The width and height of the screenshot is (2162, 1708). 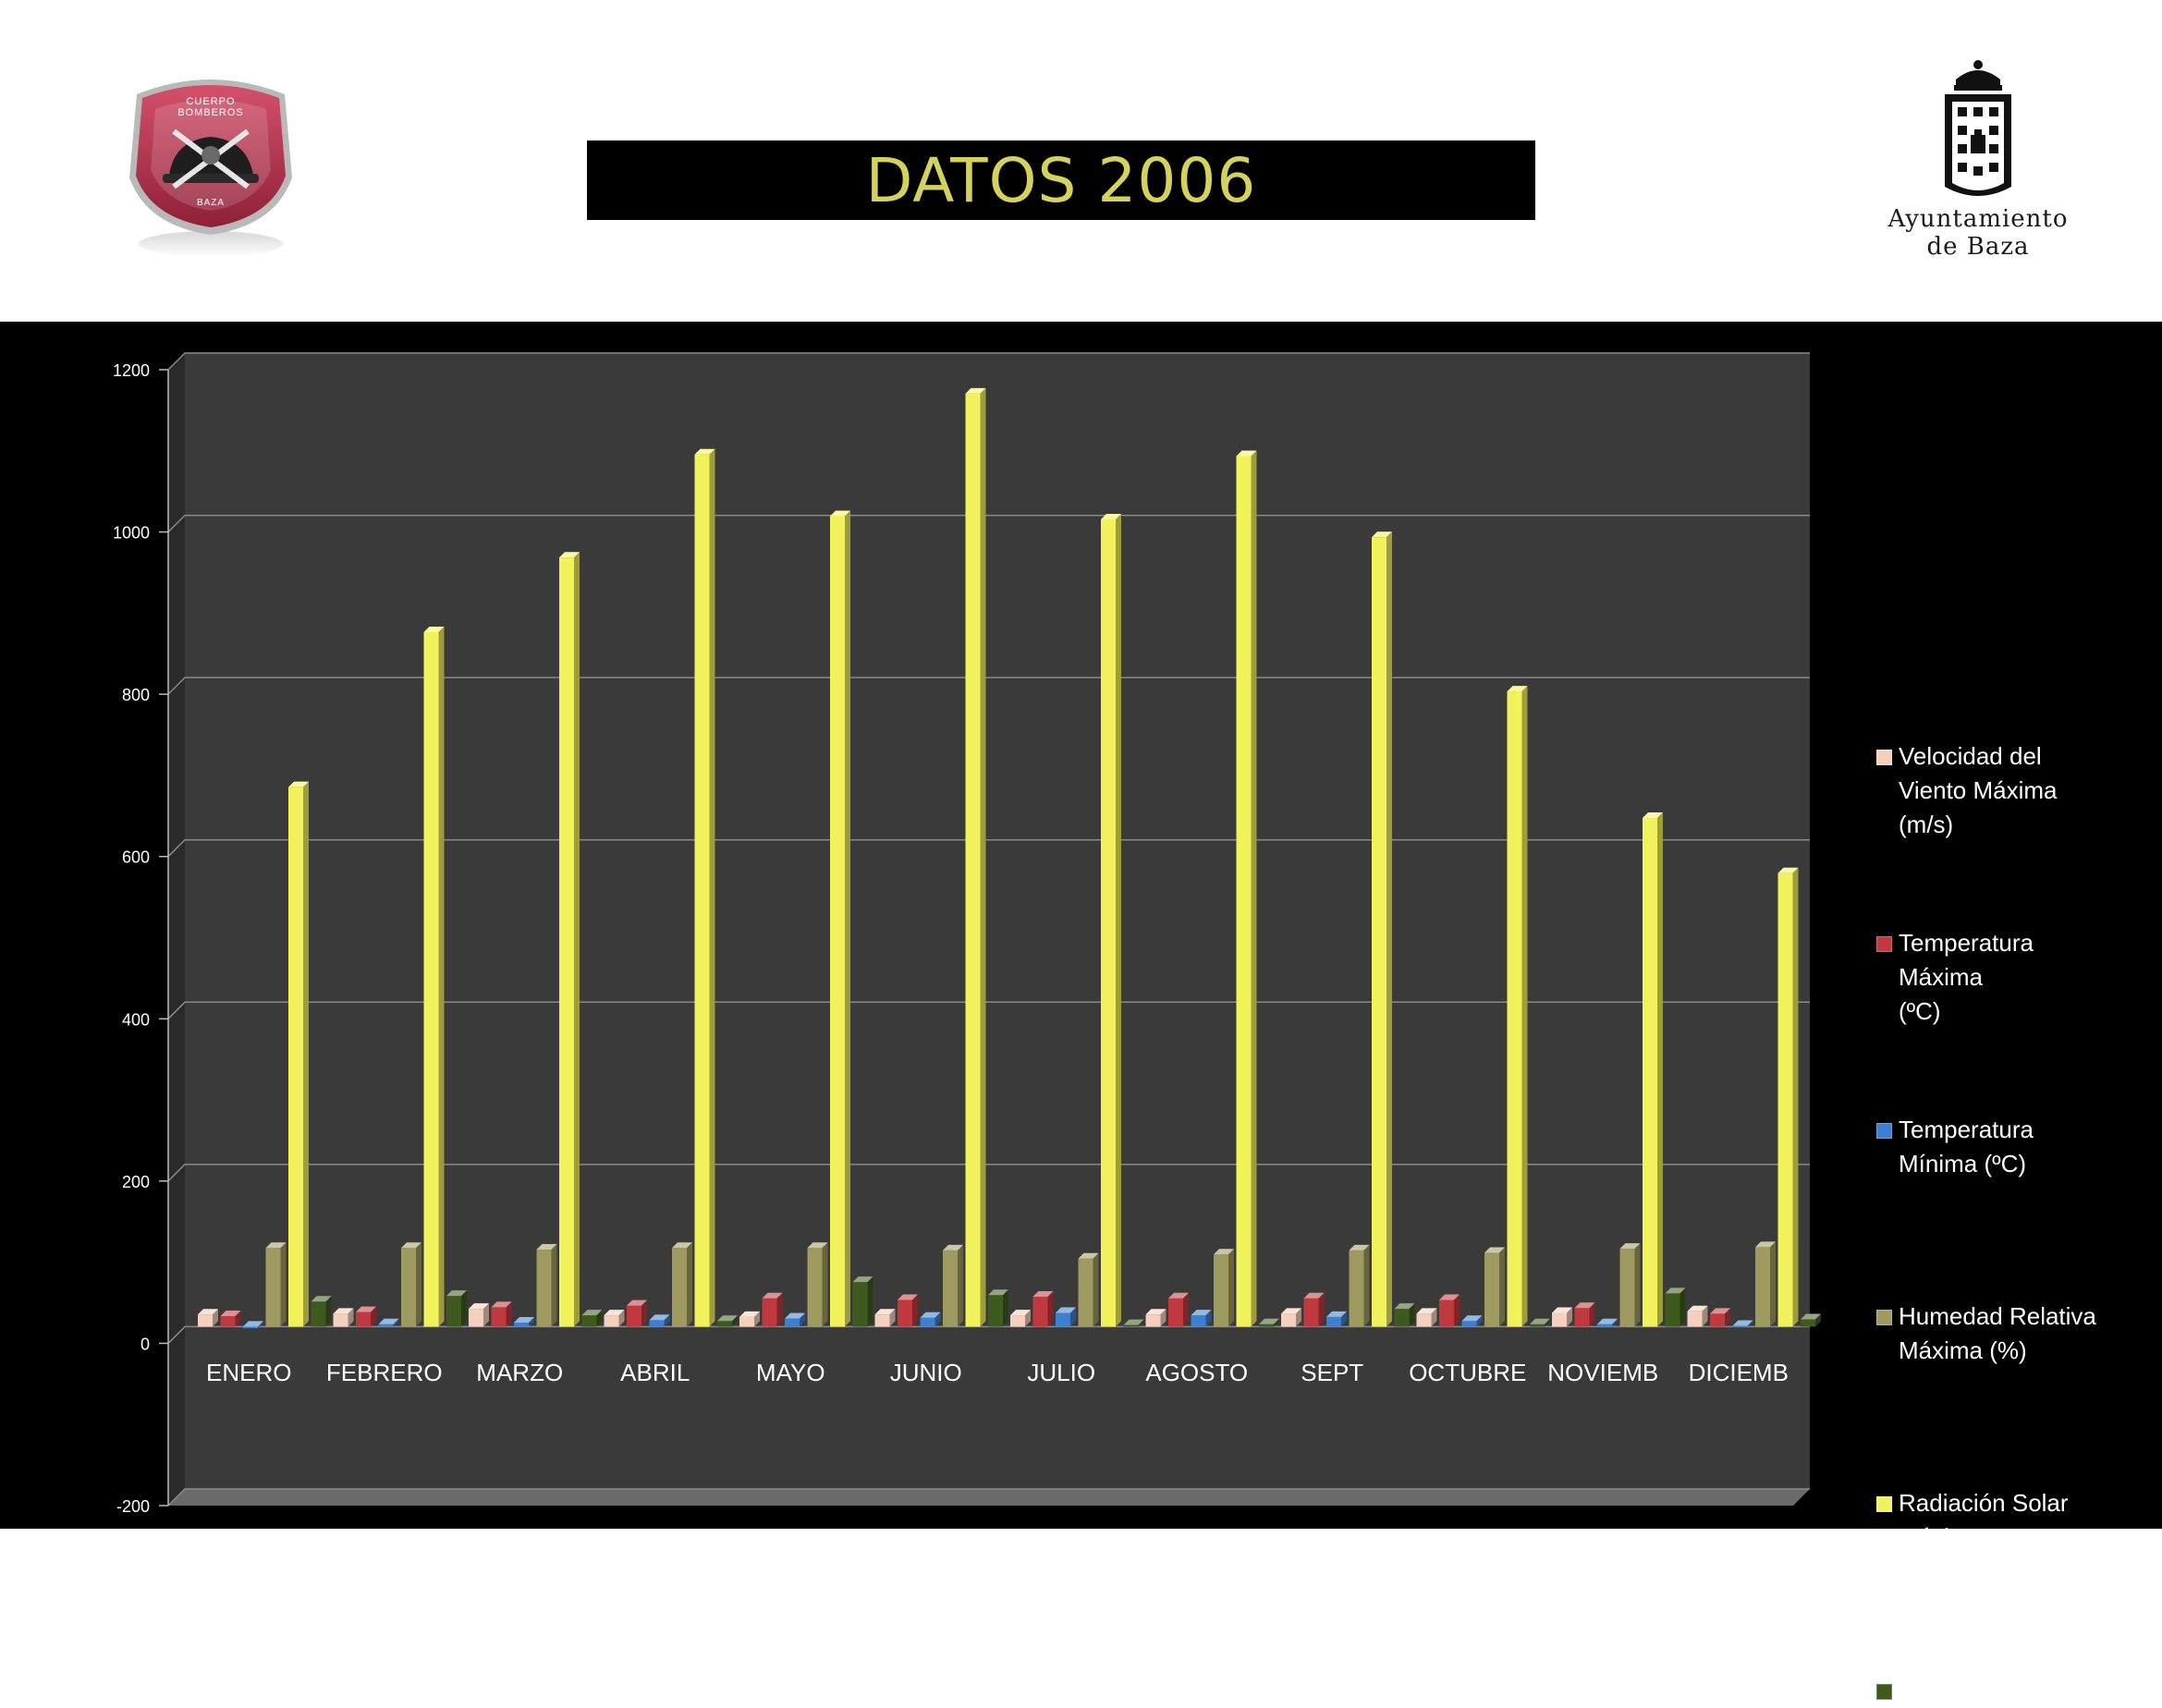 What do you see at coordinates (1978, 790) in the screenshot?
I see `legend-label: Velocidad del Viento Máxima (m/s)` at bounding box center [1978, 790].